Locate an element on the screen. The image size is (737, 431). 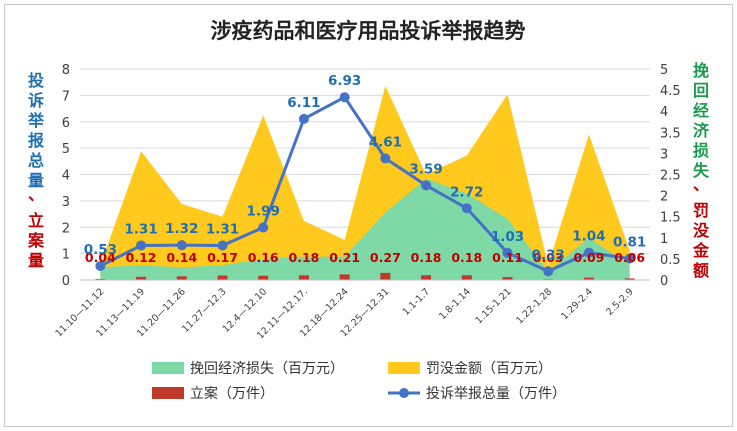
case-value-label: 0.09 is located at coordinates (589, 257).